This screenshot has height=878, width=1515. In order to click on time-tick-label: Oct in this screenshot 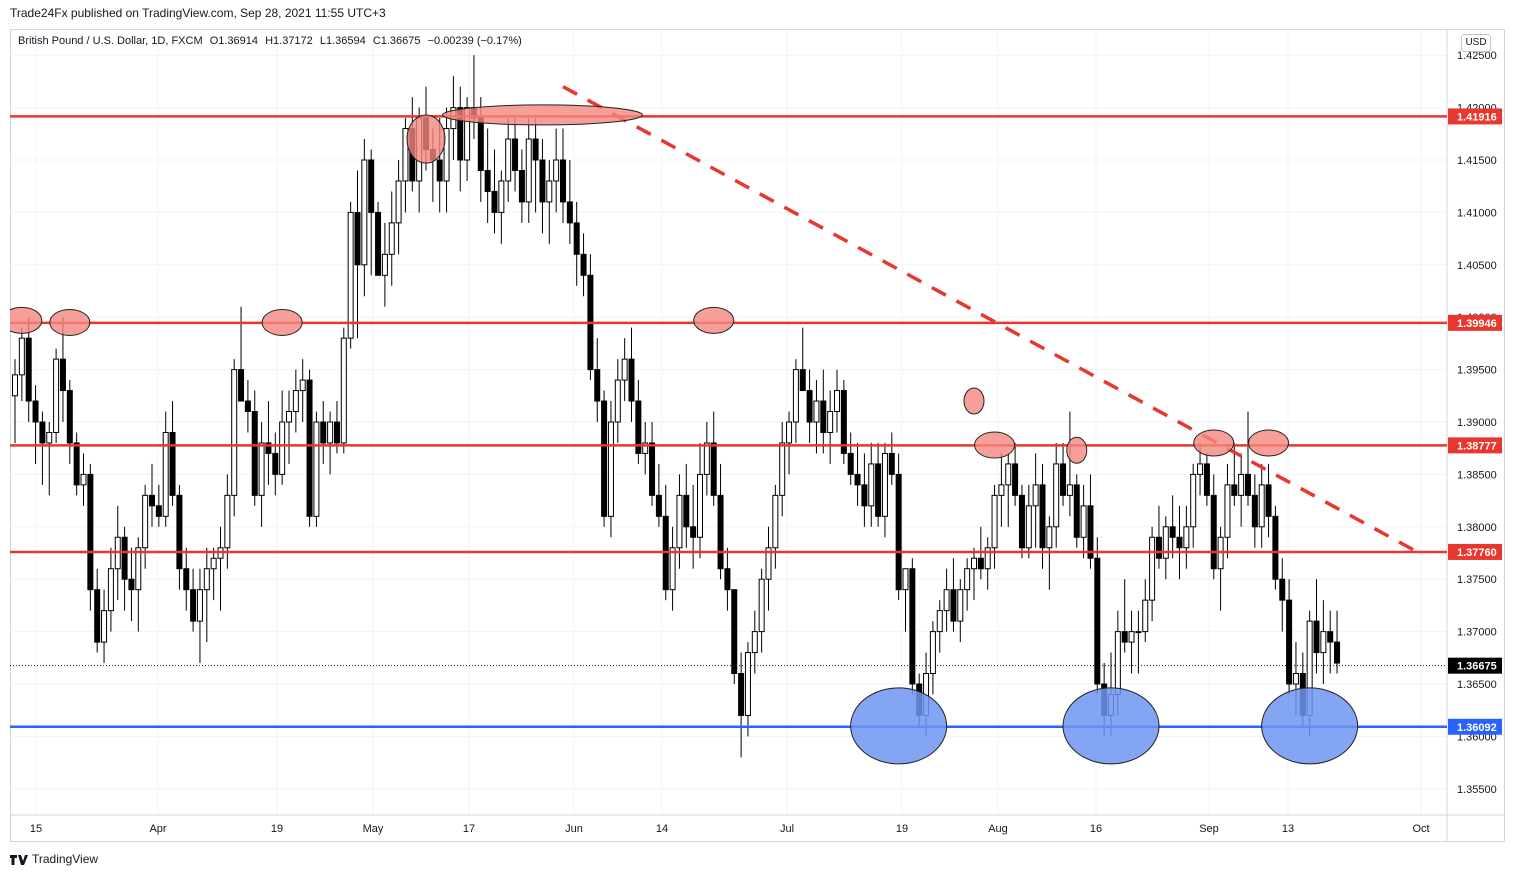, I will do `click(1420, 829)`.